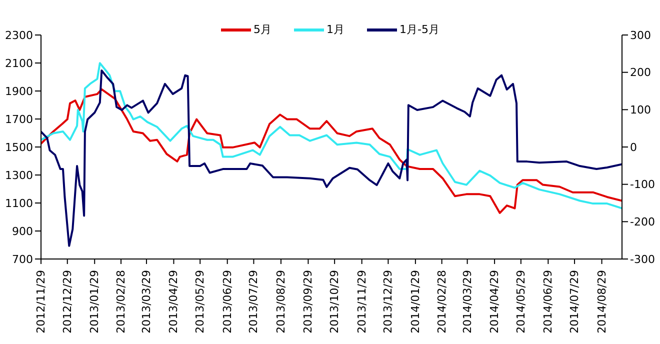 This screenshot has width=660, height=344. Describe the element at coordinates (335, 29) in the screenshot. I see `legend-label: 1月` at that location.